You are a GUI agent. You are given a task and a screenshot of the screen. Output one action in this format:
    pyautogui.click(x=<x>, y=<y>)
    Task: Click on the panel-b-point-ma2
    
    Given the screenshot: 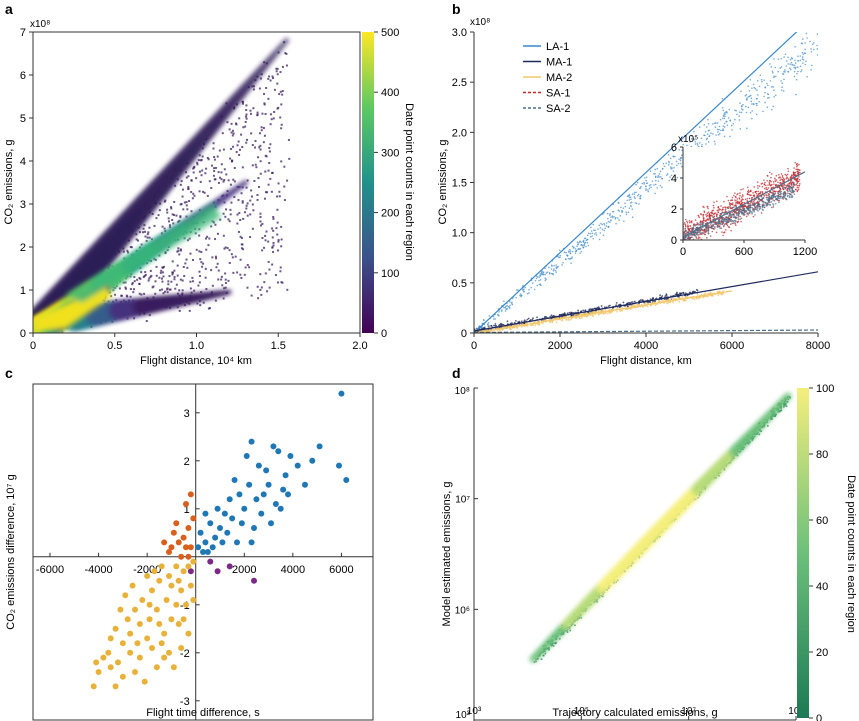 What is the action you would take?
    pyautogui.click(x=609, y=309)
    